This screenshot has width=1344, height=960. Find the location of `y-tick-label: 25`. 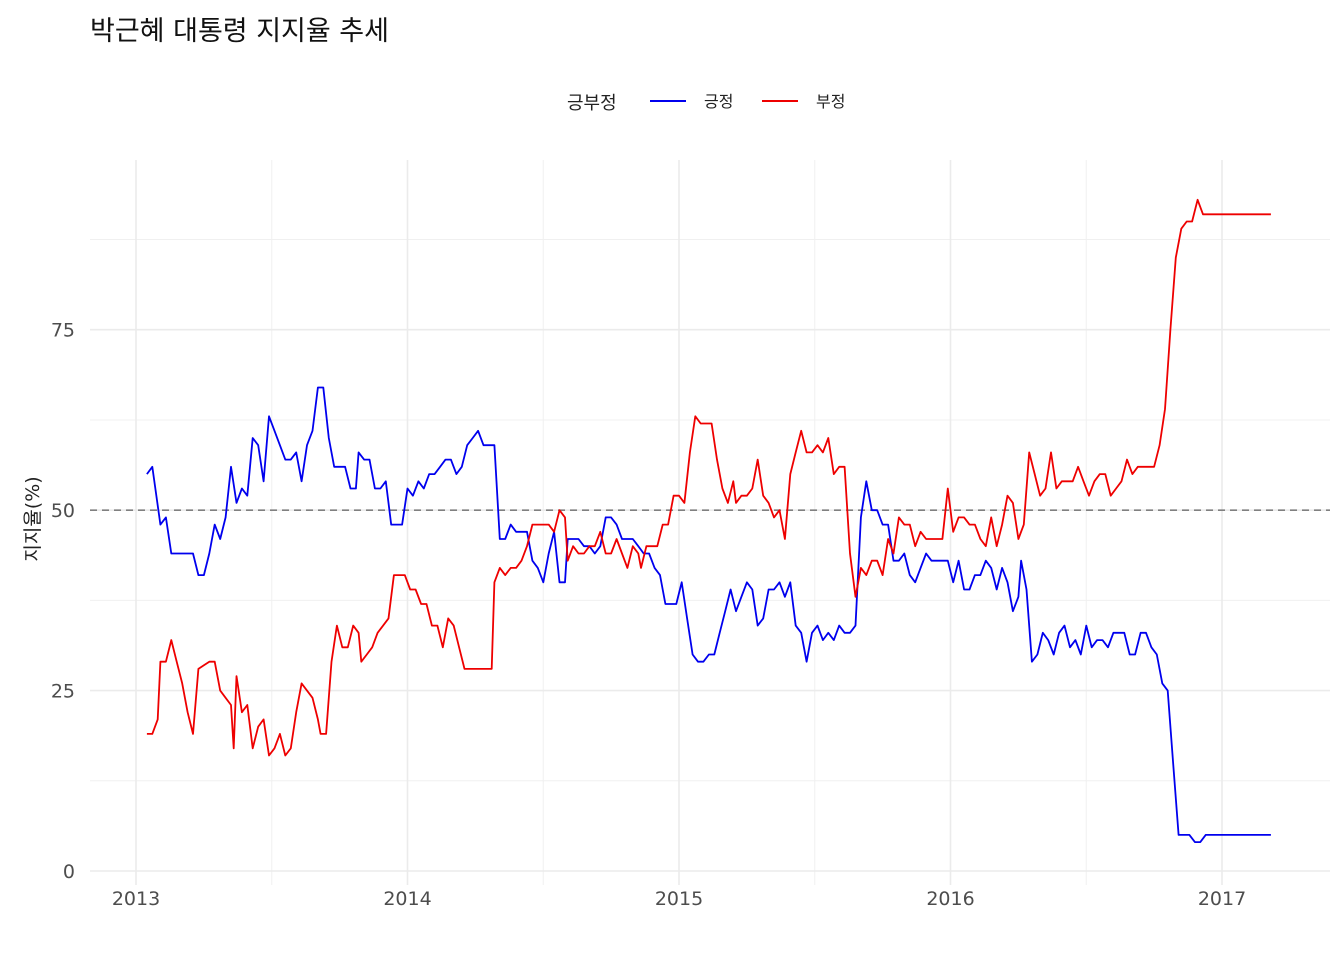

y-tick-label: 25 is located at coordinates (63, 692).